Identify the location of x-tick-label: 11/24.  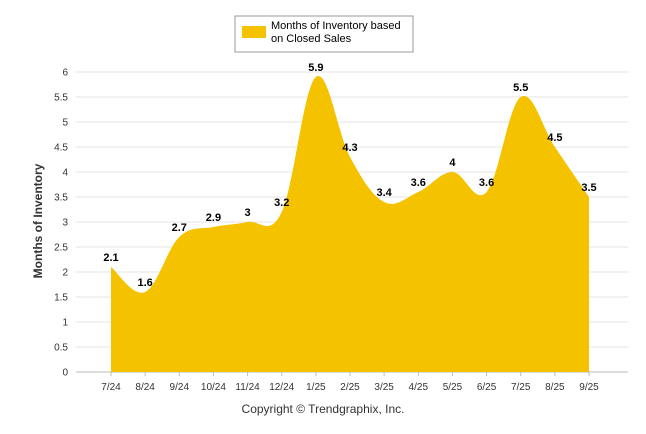
(247, 387).